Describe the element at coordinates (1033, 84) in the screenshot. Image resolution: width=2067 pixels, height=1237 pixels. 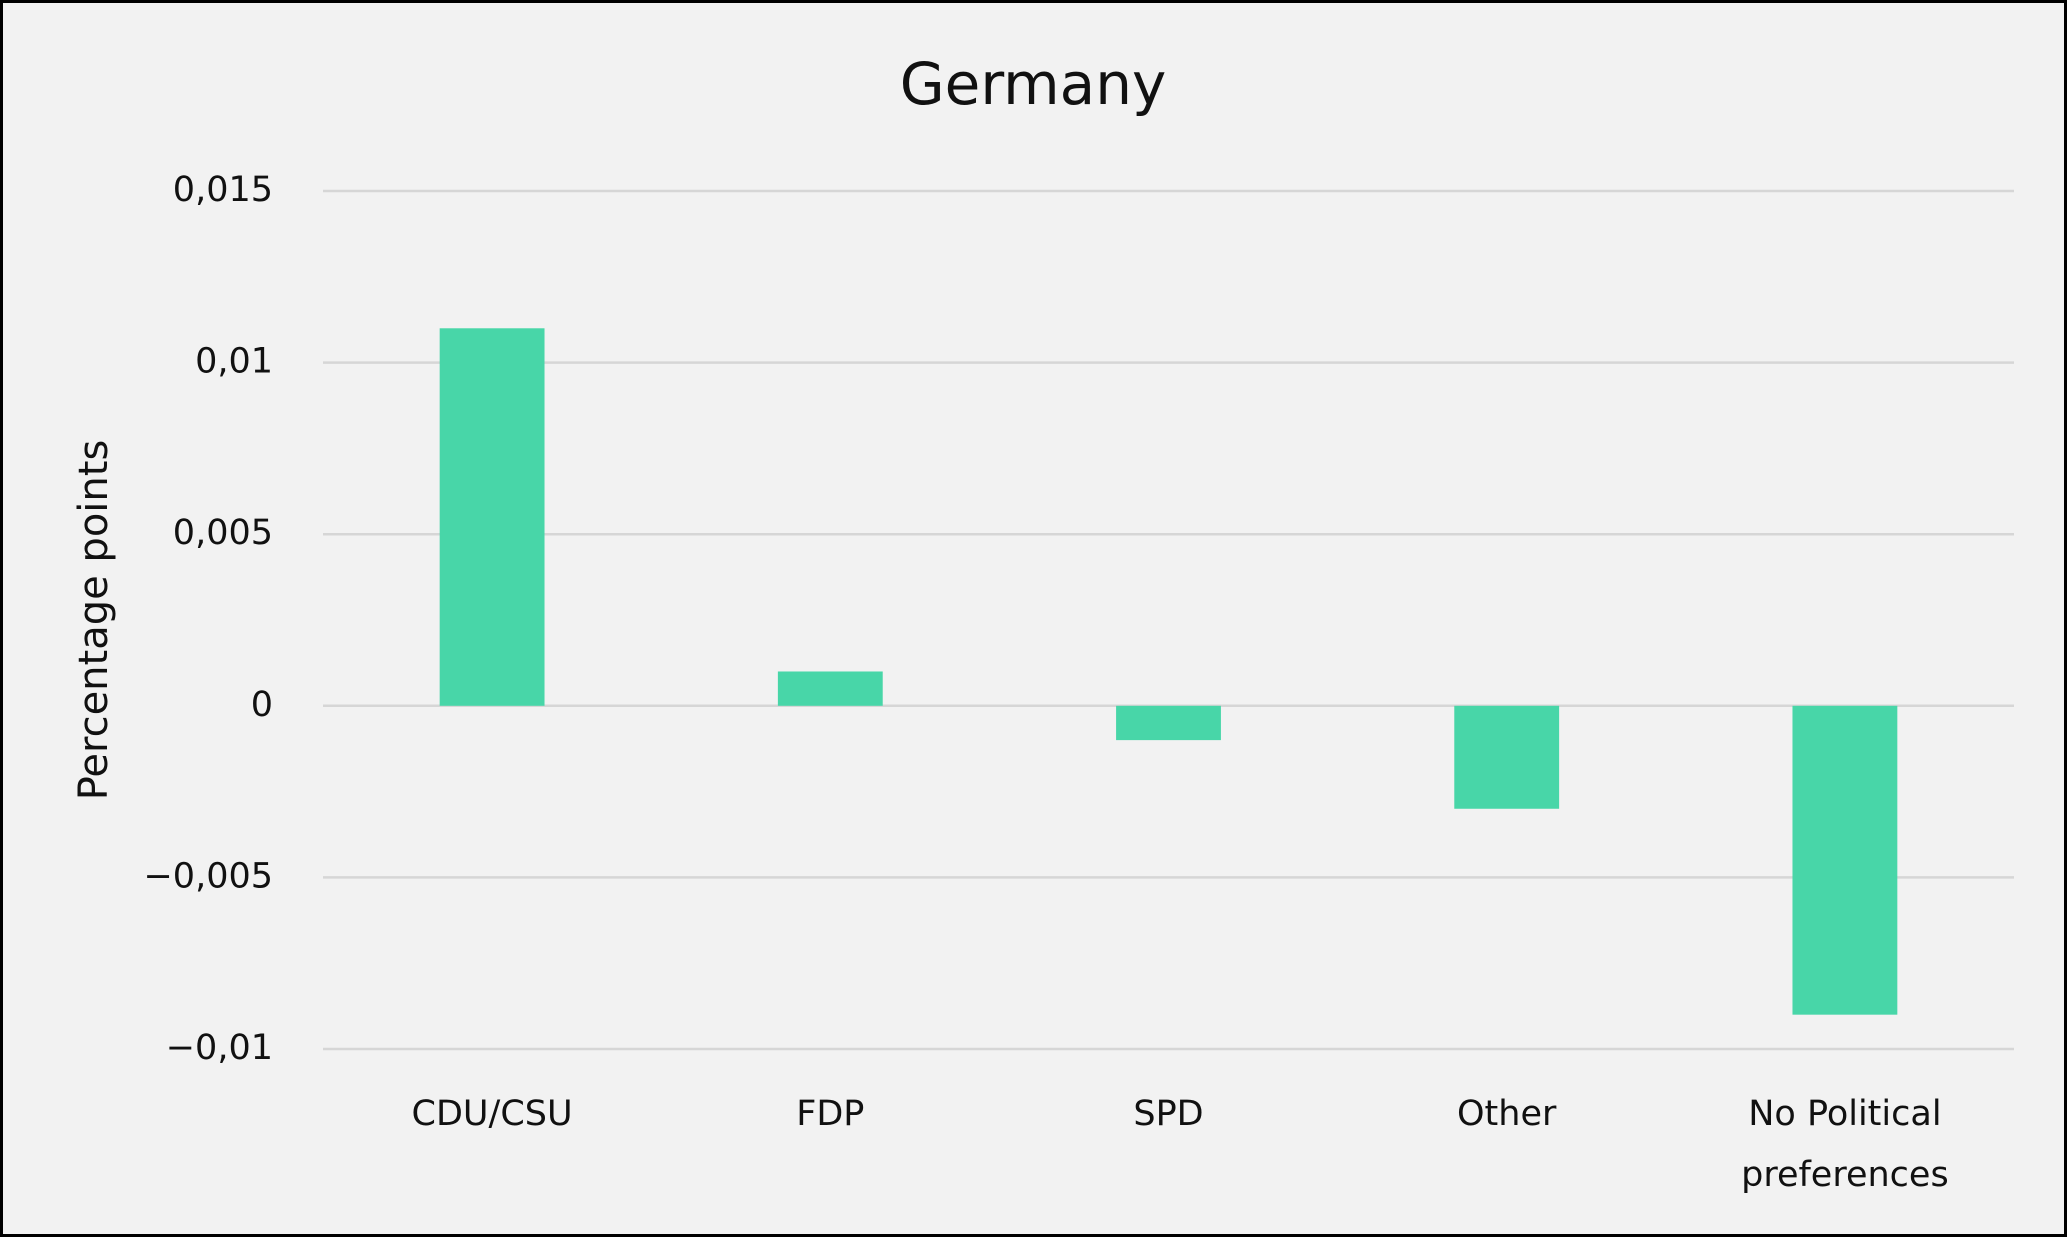
I see `chart-title: Germany` at that location.